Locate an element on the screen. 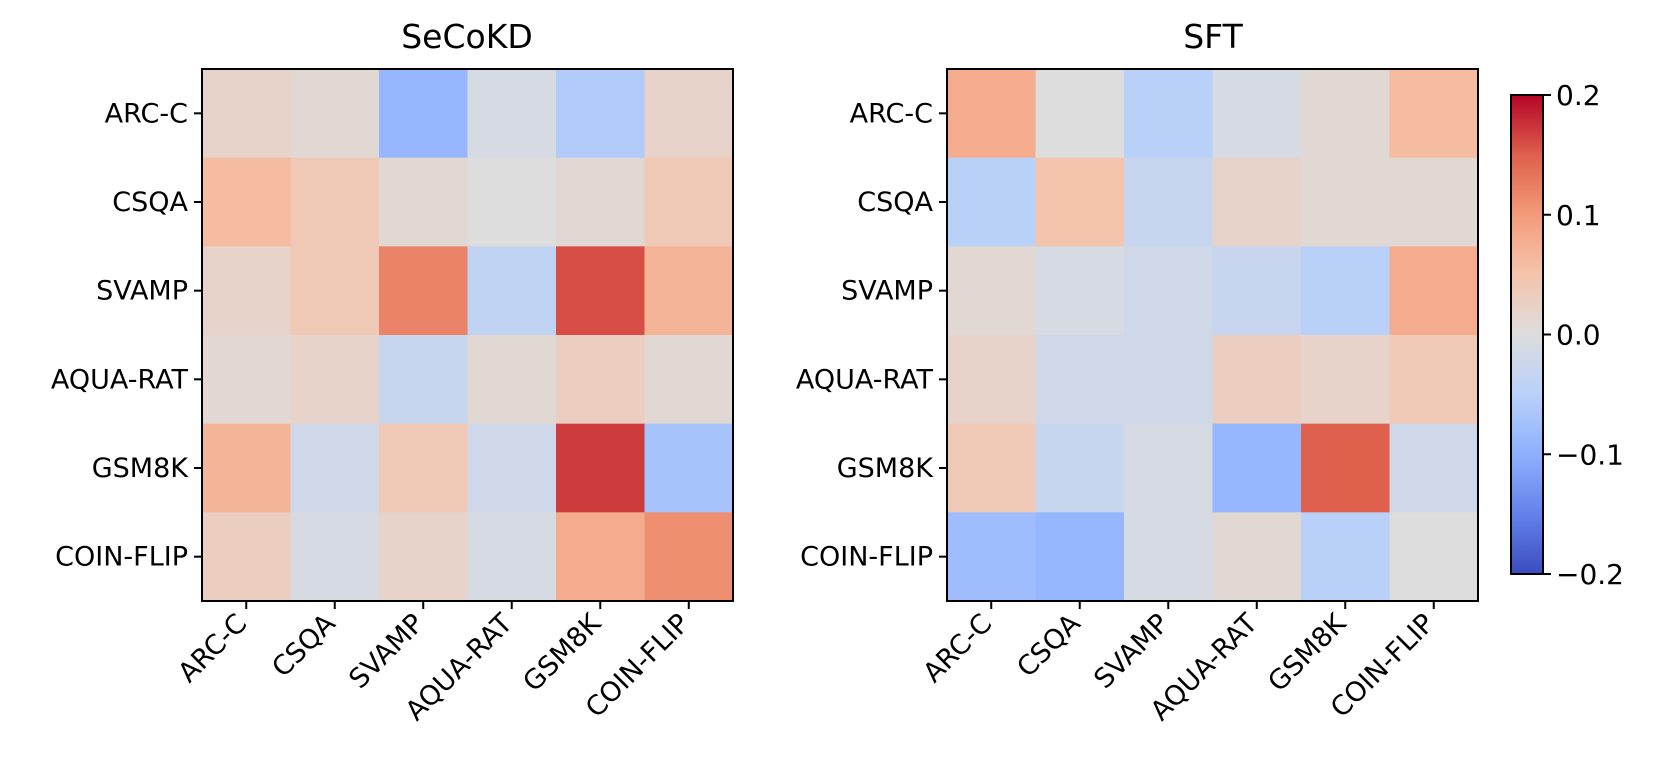 The height and width of the screenshot is (777, 1660). colorbar: 0.2 0.1 0.0 −0.1 −0.2 is located at coordinates (1567, 335).